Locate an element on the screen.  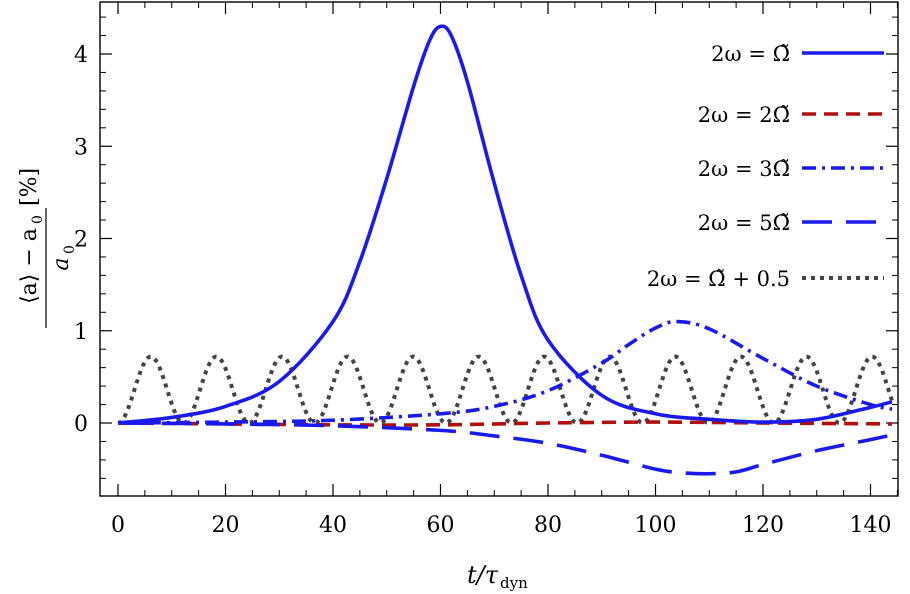
x-axis-label-main: t/τ is located at coordinates (483, 575).